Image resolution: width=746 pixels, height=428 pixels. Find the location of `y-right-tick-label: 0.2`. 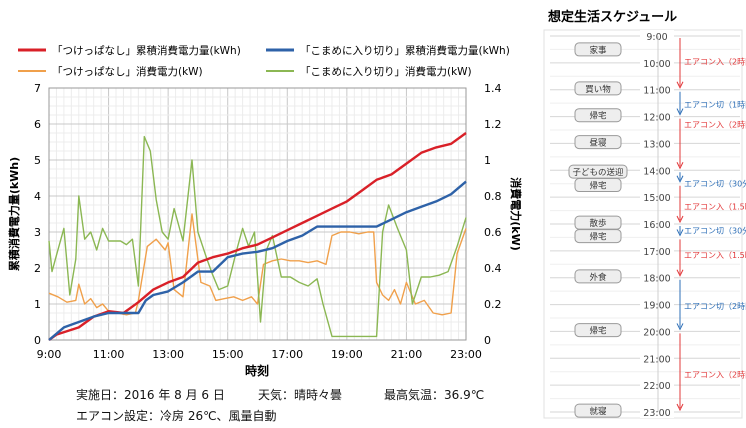

y-right-tick-label: 0.2 is located at coordinates (493, 304).